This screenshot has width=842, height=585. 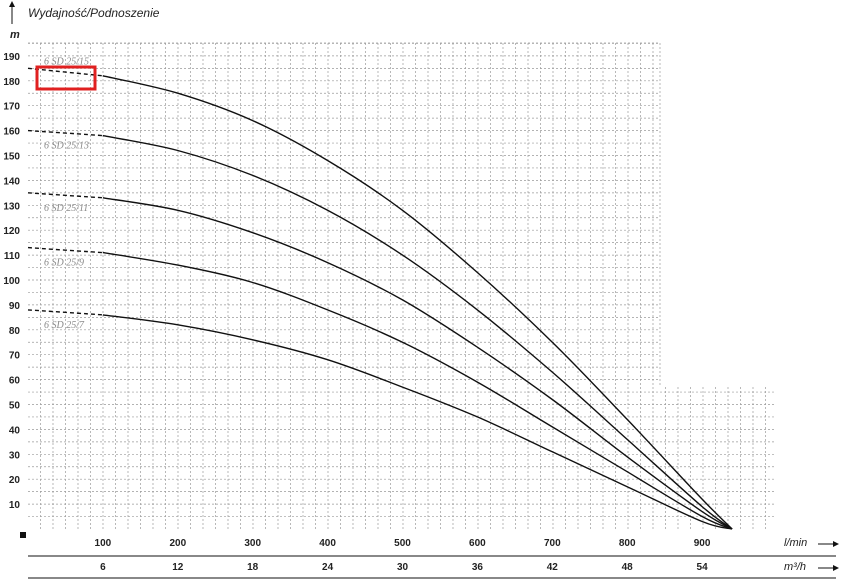 I want to click on y-tick-label: 130, so click(x=11, y=206).